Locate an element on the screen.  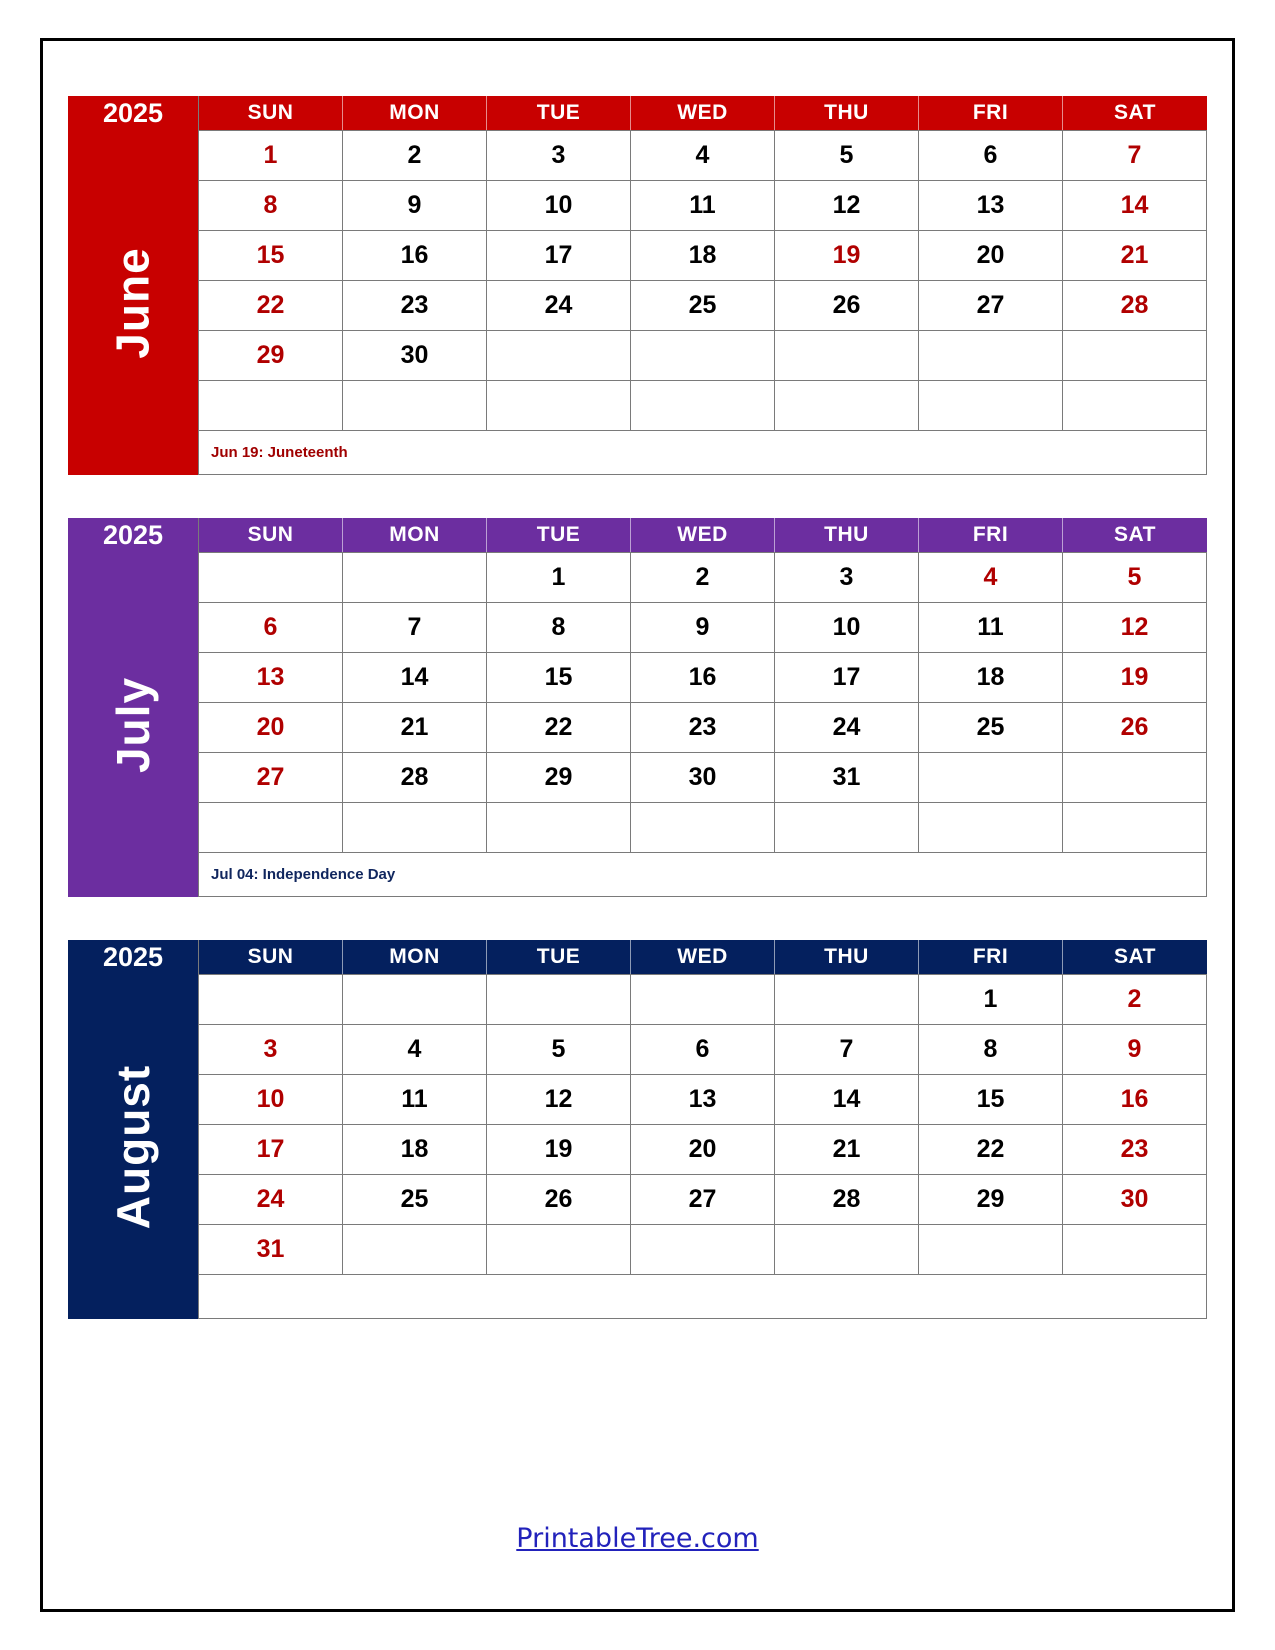
day-cell-june-15: 15 is located at coordinates (271, 256).